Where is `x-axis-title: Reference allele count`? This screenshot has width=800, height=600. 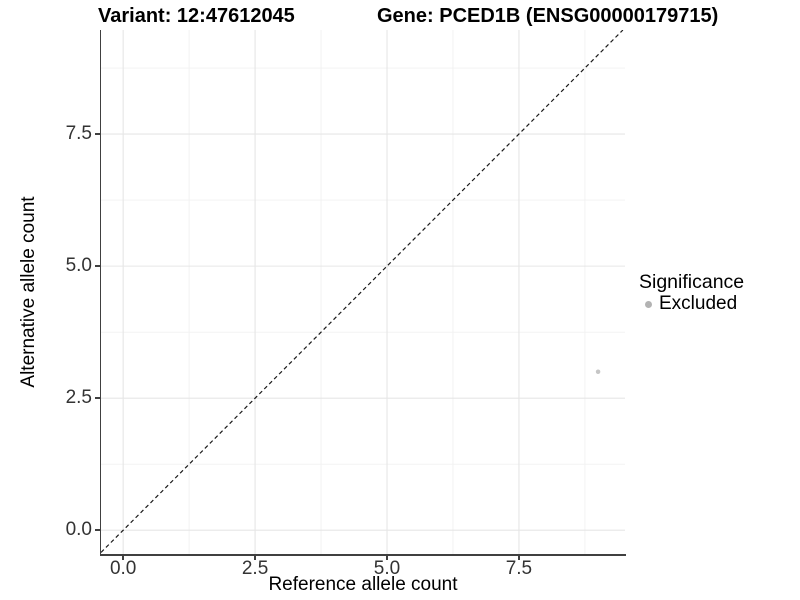
x-axis-title: Reference allele count is located at coordinates (363, 584).